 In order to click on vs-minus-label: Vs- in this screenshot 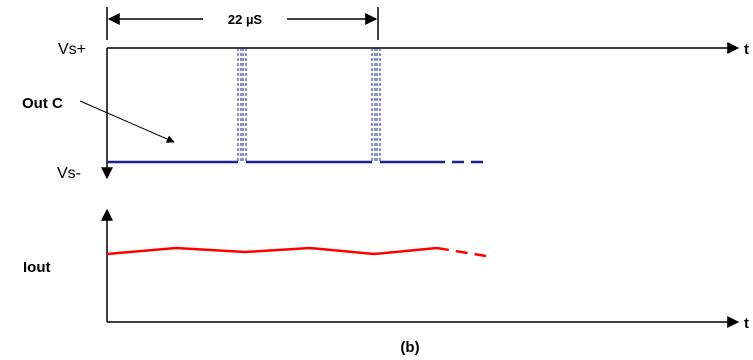, I will do `click(69, 173)`.